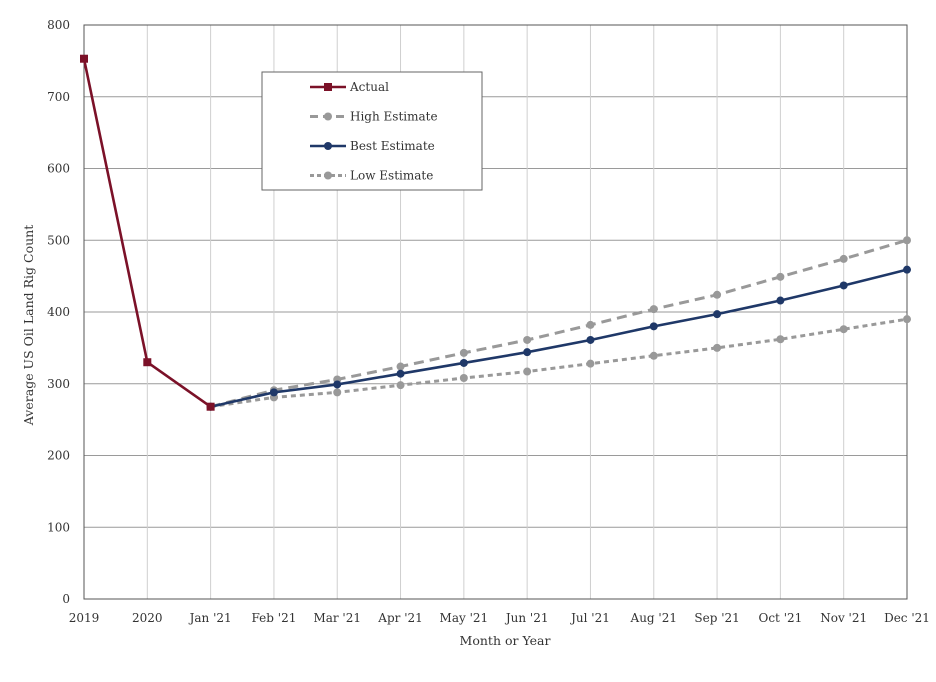  I want to click on y-tick-label: 100, so click(58, 527).